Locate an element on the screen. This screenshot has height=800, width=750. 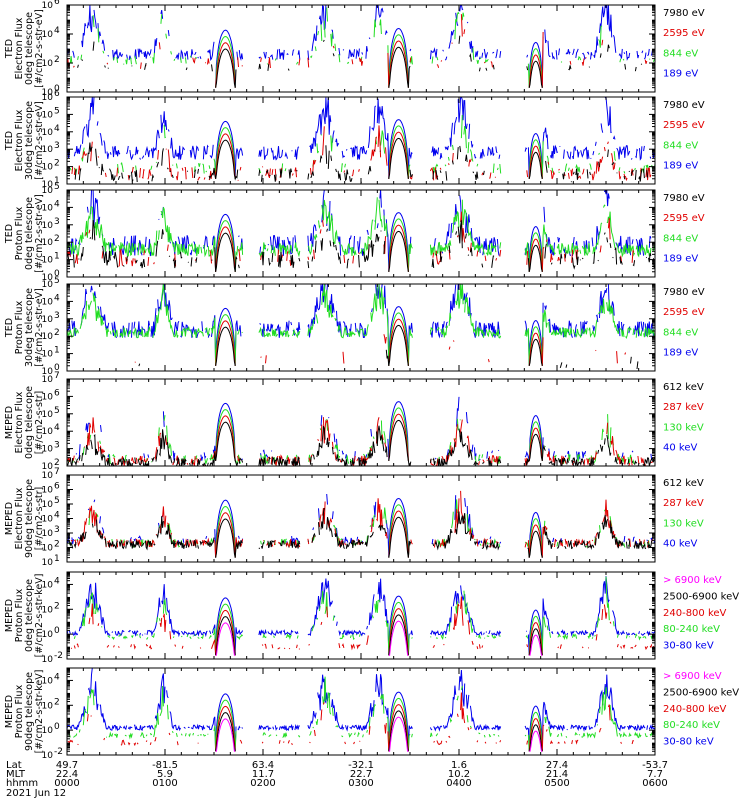
x-tick-label: -32.1 is located at coordinates (361, 765).